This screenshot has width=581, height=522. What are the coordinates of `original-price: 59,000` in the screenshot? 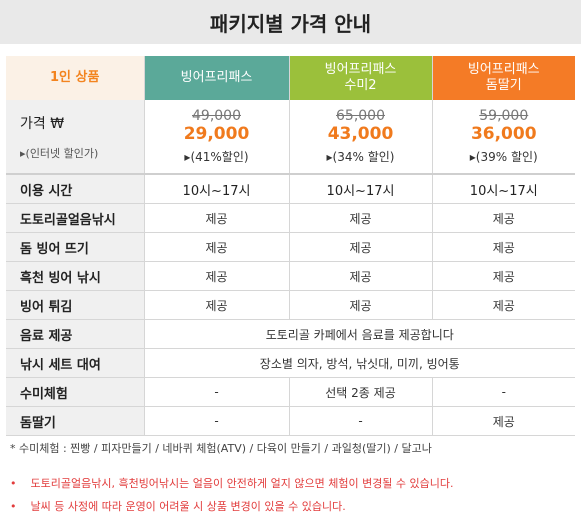 It's located at (504, 116).